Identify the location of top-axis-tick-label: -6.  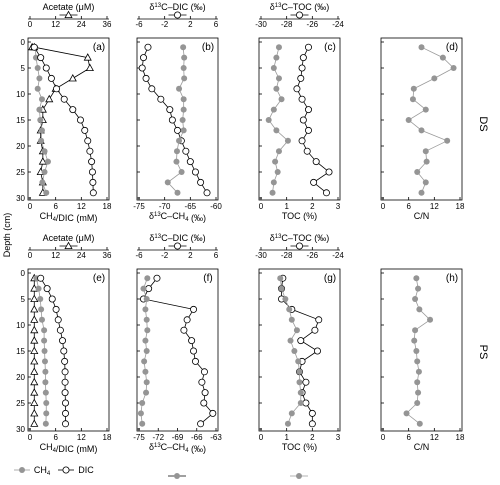
(139, 255).